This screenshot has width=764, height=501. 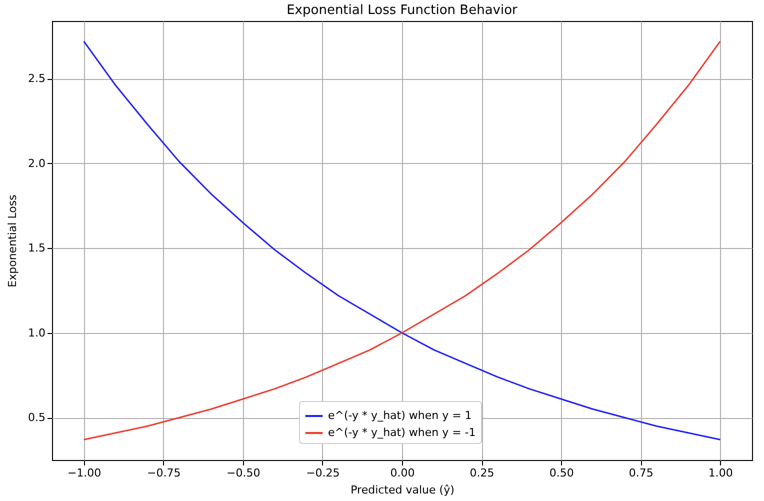 What do you see at coordinates (37, 333) in the screenshot?
I see `y-tick-label: 1.0` at bounding box center [37, 333].